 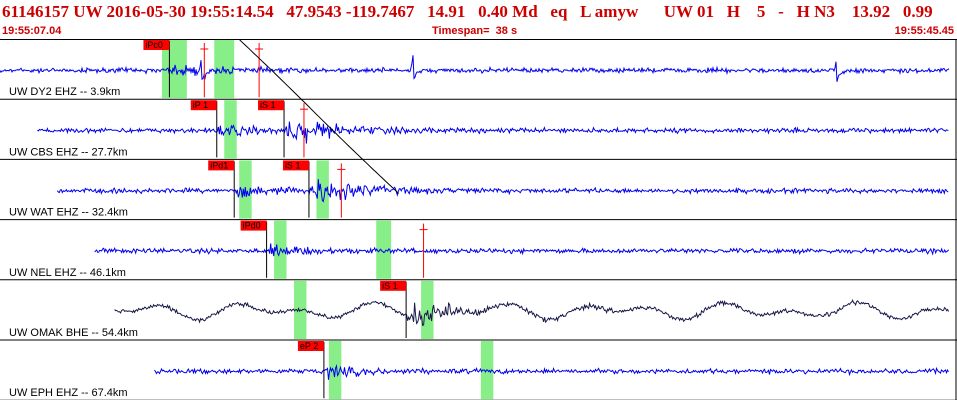 What do you see at coordinates (219, 165) in the screenshot?
I see `pick-label: iPd1` at bounding box center [219, 165].